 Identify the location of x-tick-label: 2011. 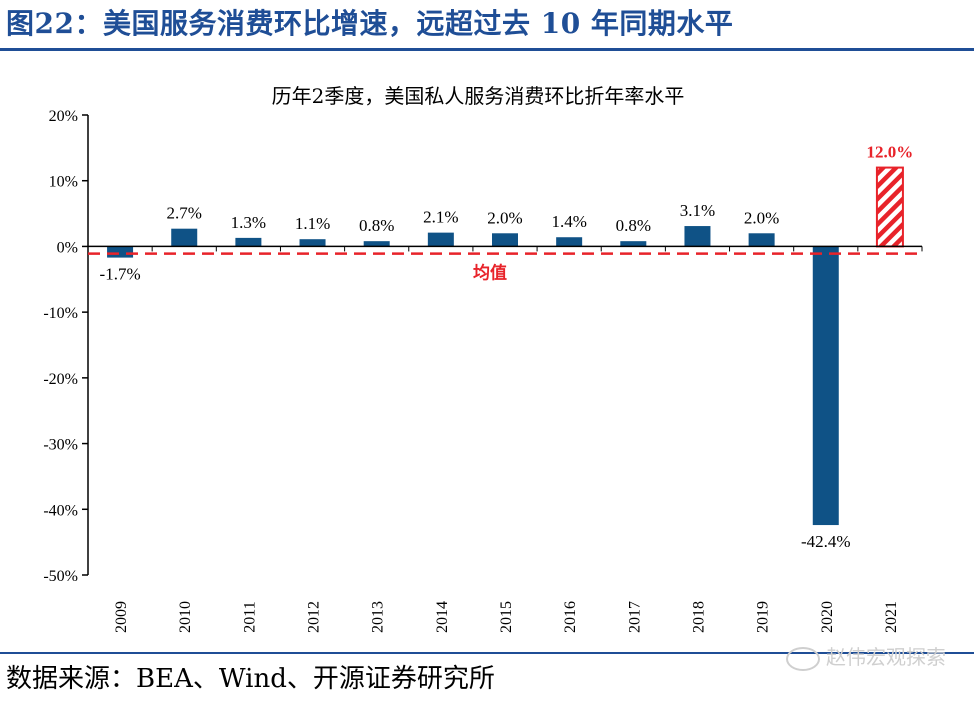
(249, 616).